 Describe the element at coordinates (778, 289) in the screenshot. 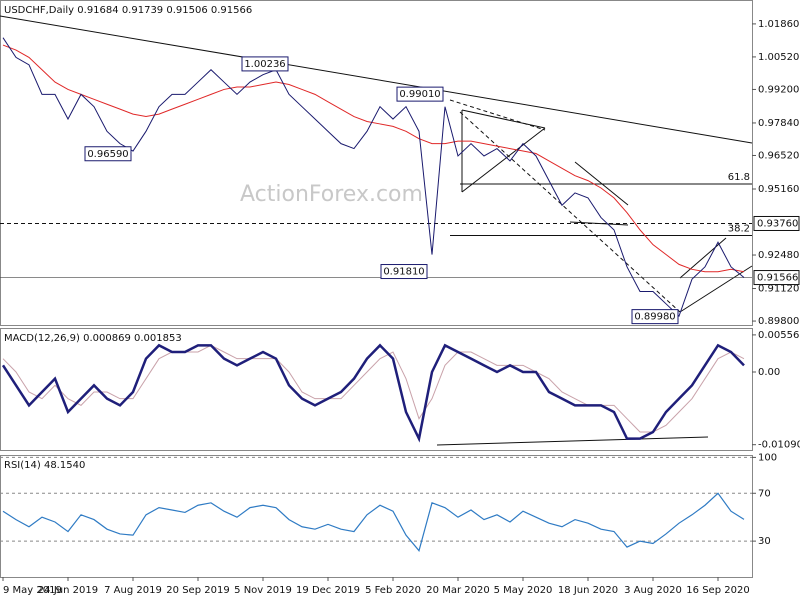

I see `y-tick-label: 0.91120` at that location.